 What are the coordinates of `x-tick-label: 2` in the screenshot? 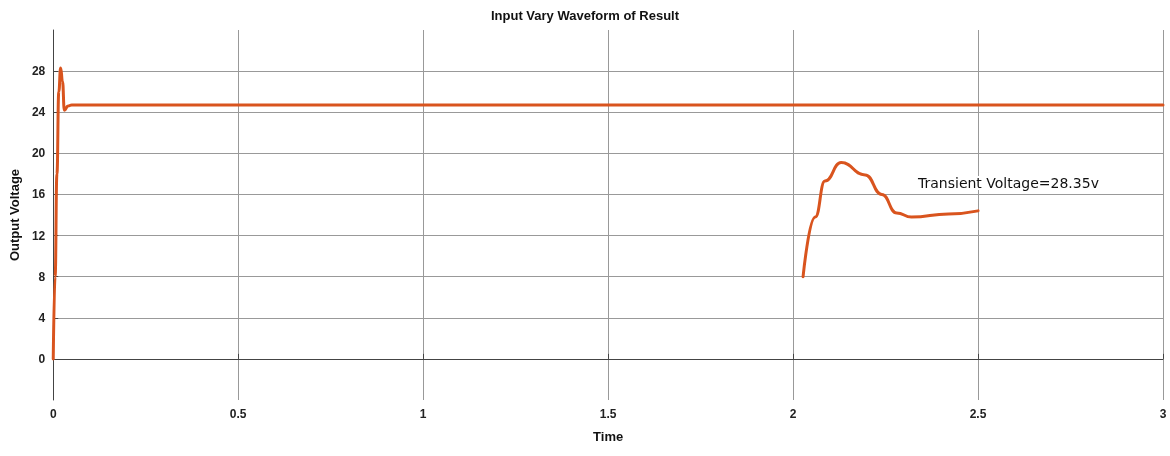 It's located at (793, 414).